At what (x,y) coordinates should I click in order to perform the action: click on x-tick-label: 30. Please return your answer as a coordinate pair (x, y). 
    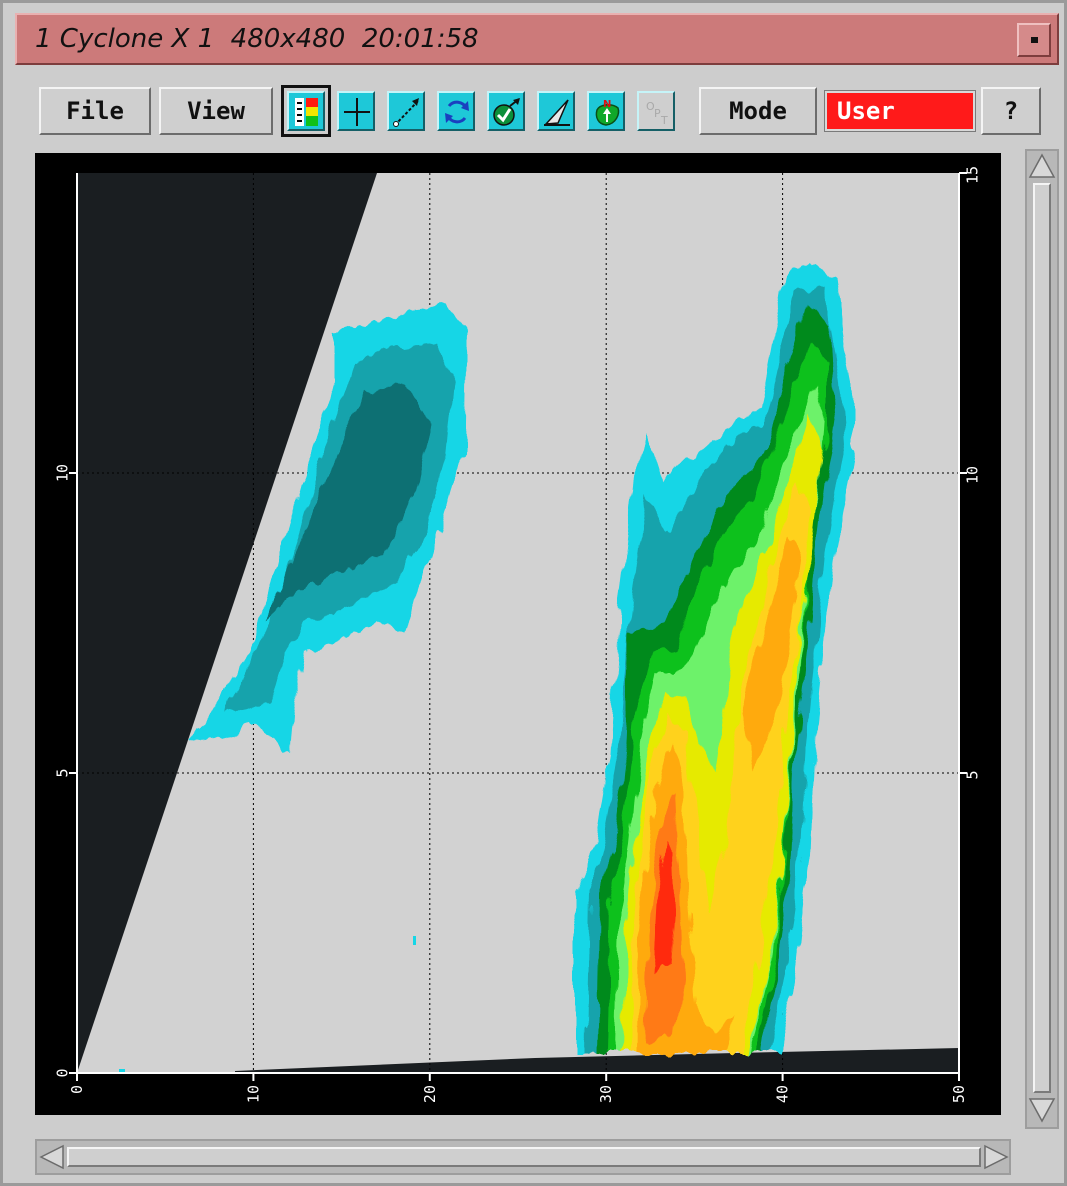
    Looking at the image, I should click on (606, 1094).